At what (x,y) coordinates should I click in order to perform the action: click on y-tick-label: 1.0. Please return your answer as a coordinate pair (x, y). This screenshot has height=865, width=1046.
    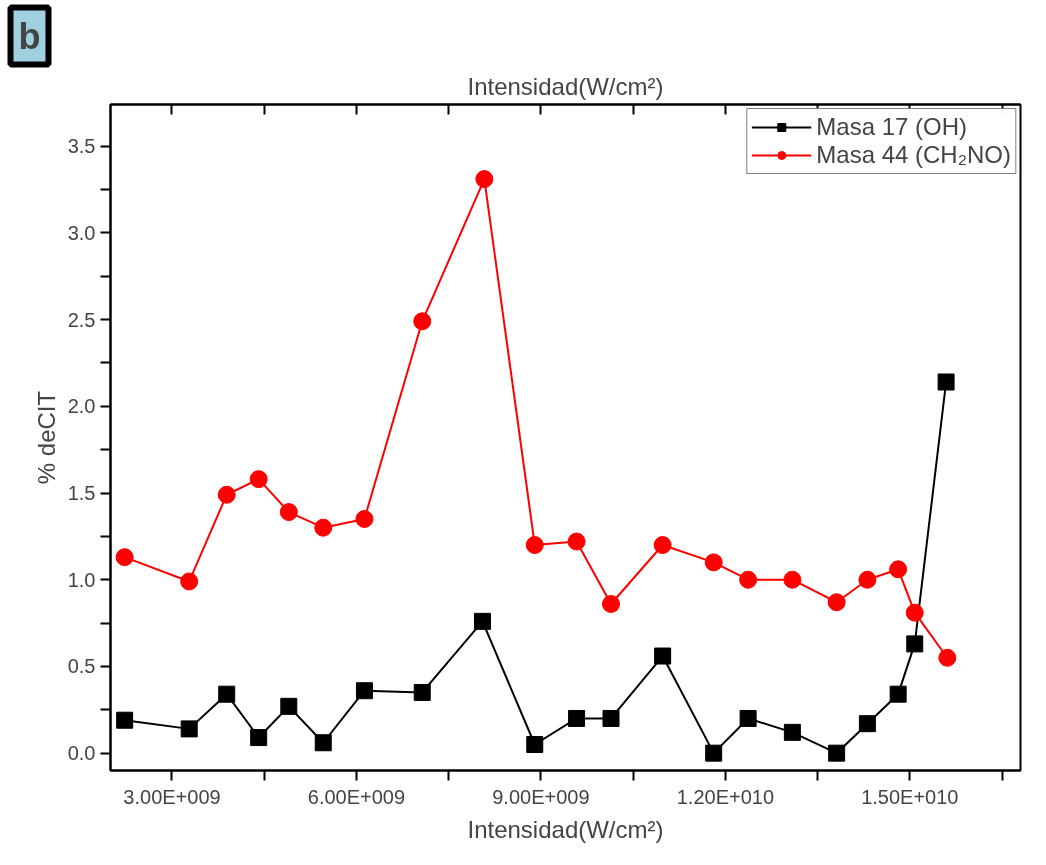
    Looking at the image, I should click on (81, 579).